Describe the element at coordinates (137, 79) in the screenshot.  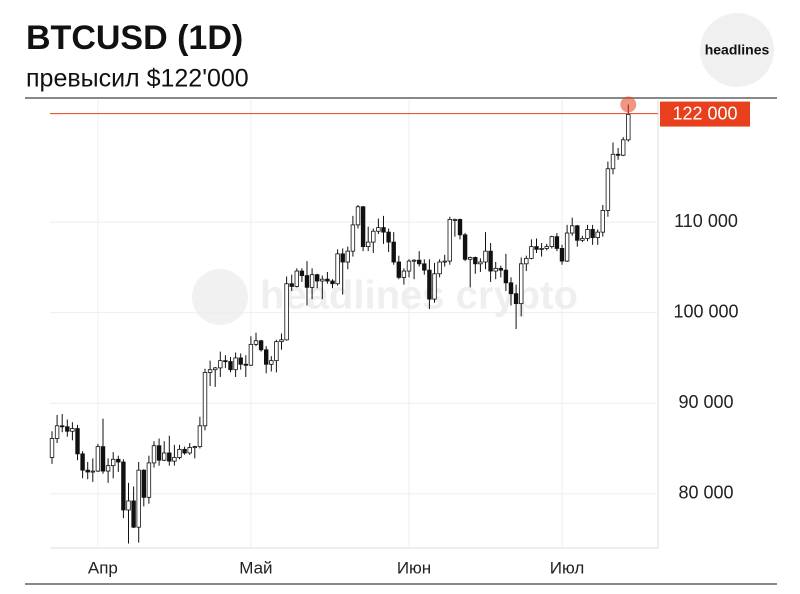
I see `chart-subtitle: превысил $122'000` at that location.